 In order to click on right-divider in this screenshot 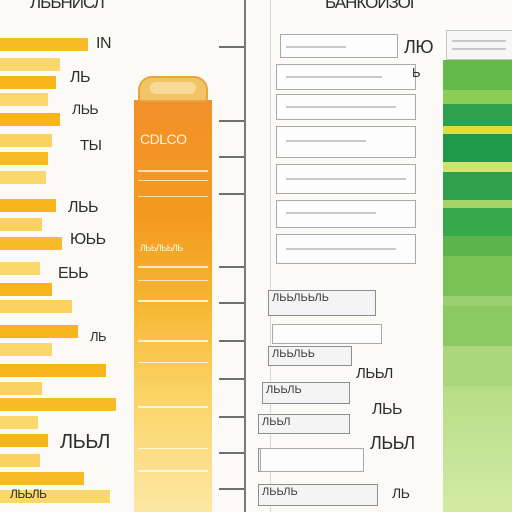, I will do `click(270, 256)`.